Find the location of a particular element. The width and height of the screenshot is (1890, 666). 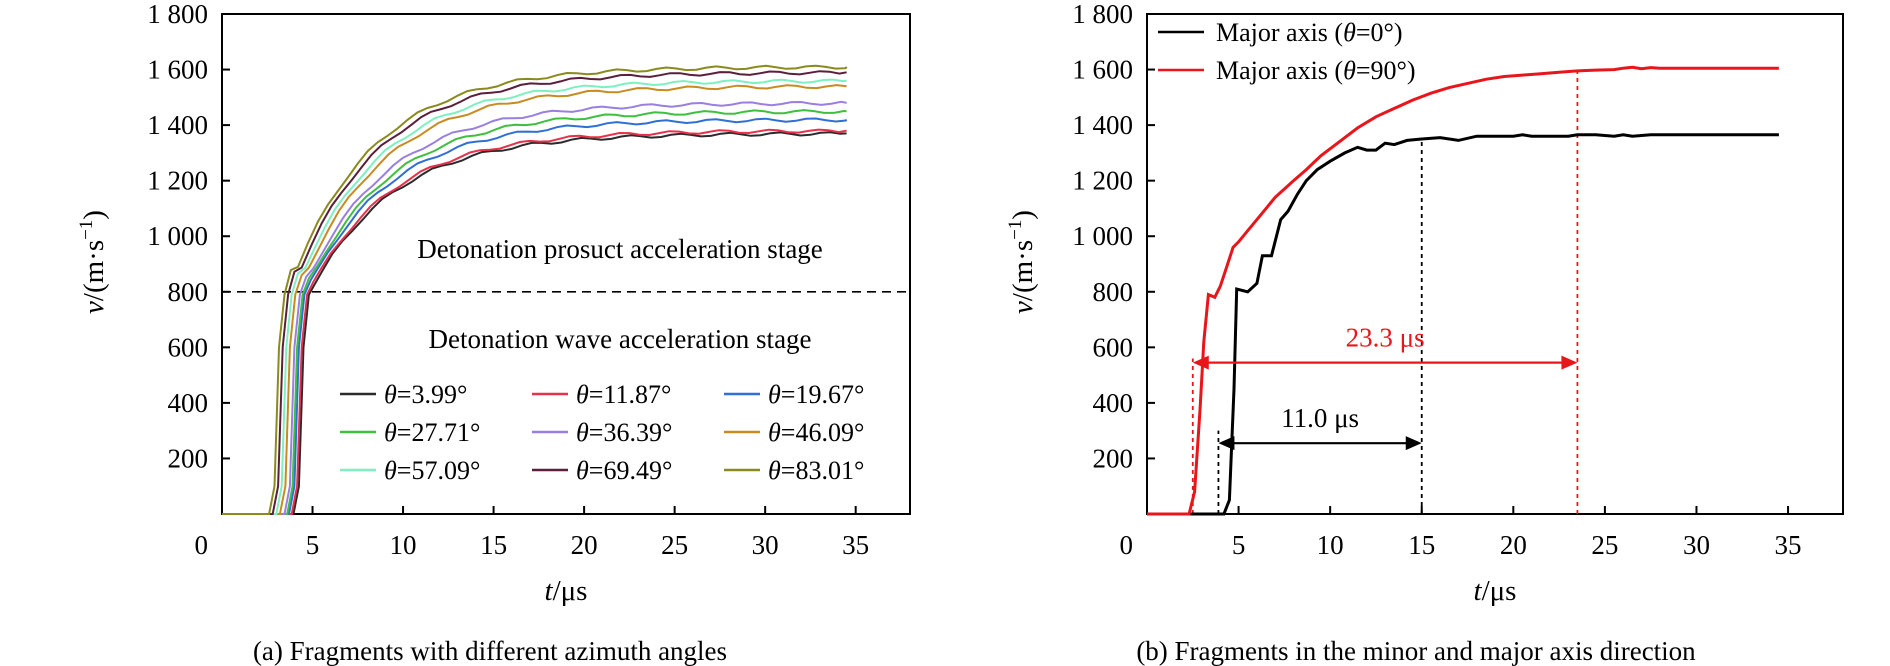

y-axis-label: v/(m·s−1) is located at coordinates (1022, 262).